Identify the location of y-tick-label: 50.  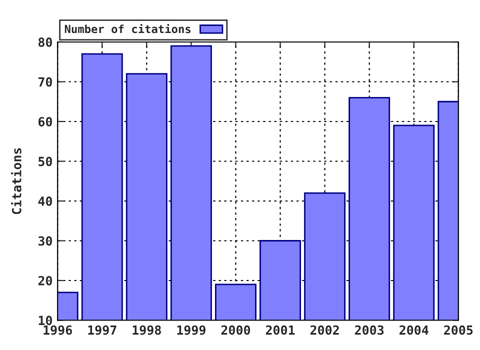
(45, 161).